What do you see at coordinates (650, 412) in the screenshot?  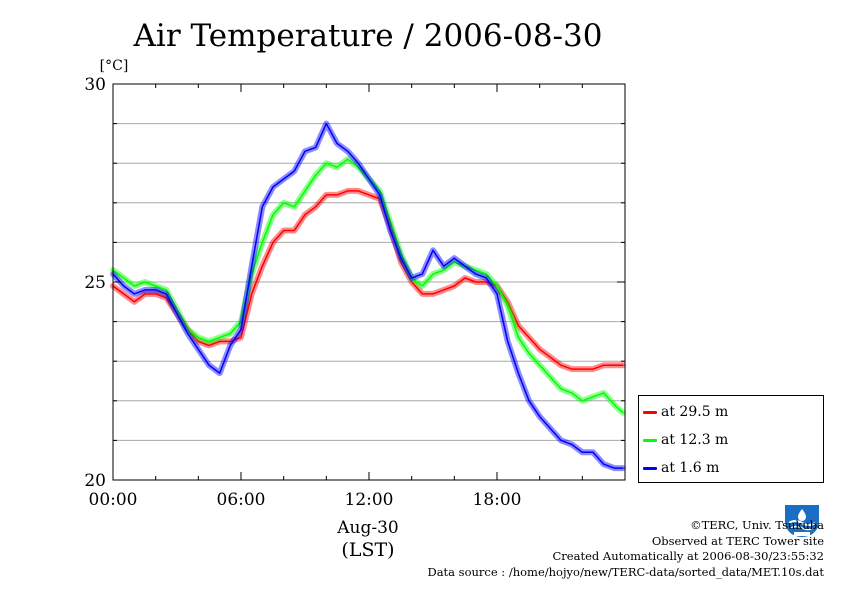 I see `legend-swatch-red` at bounding box center [650, 412].